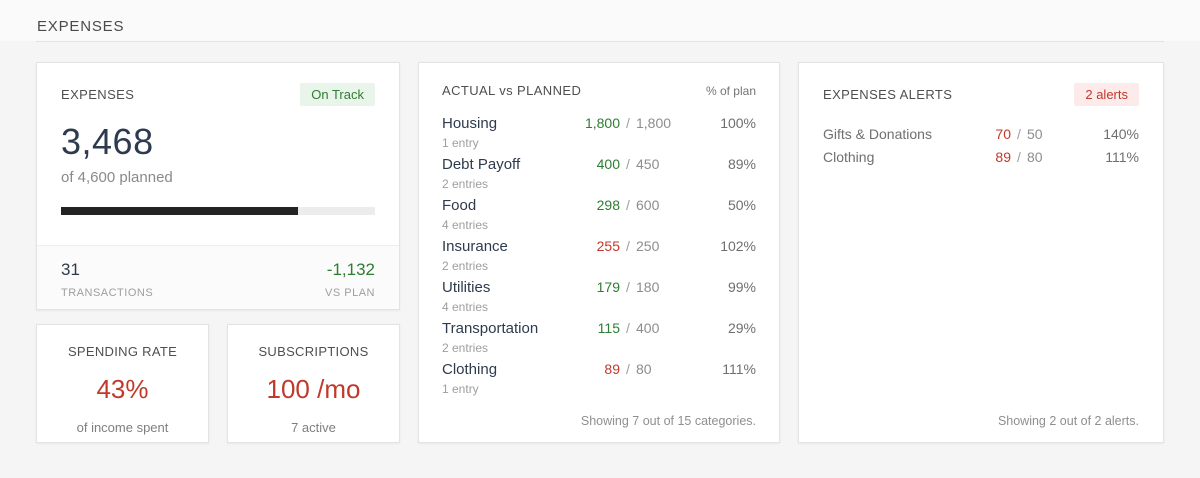 The height and width of the screenshot is (478, 1200). I want to click on subscriptions-caption: 7 active, so click(313, 427).